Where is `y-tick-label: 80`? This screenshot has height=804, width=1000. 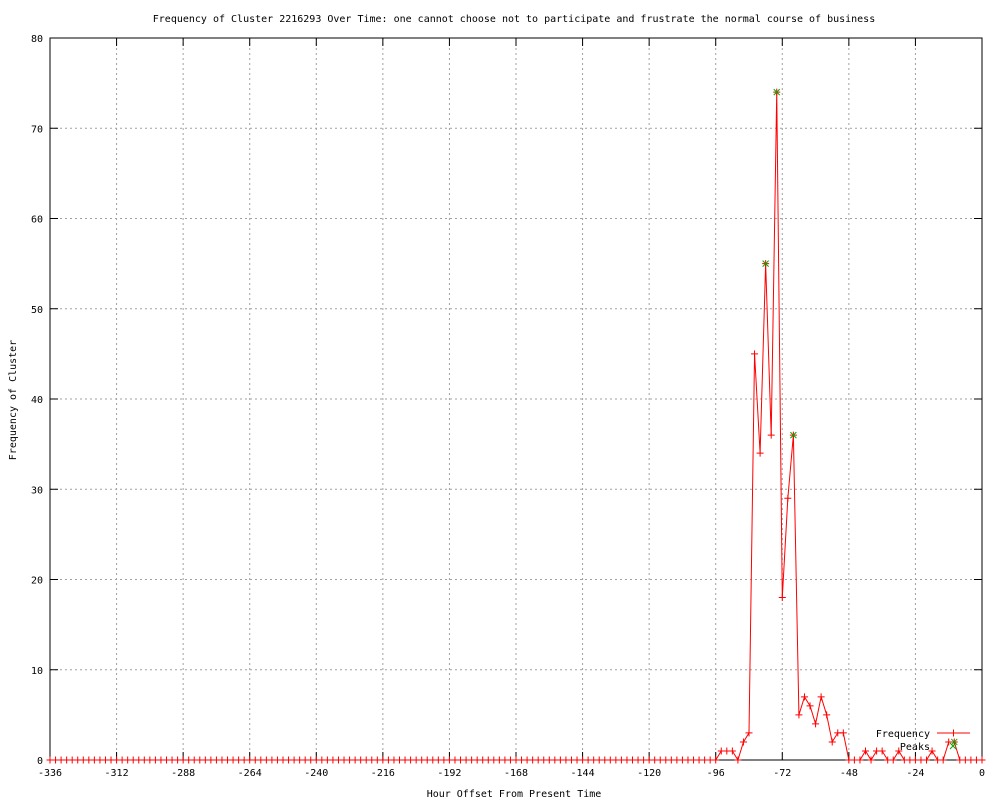
y-tick-label: 80 is located at coordinates (37, 39).